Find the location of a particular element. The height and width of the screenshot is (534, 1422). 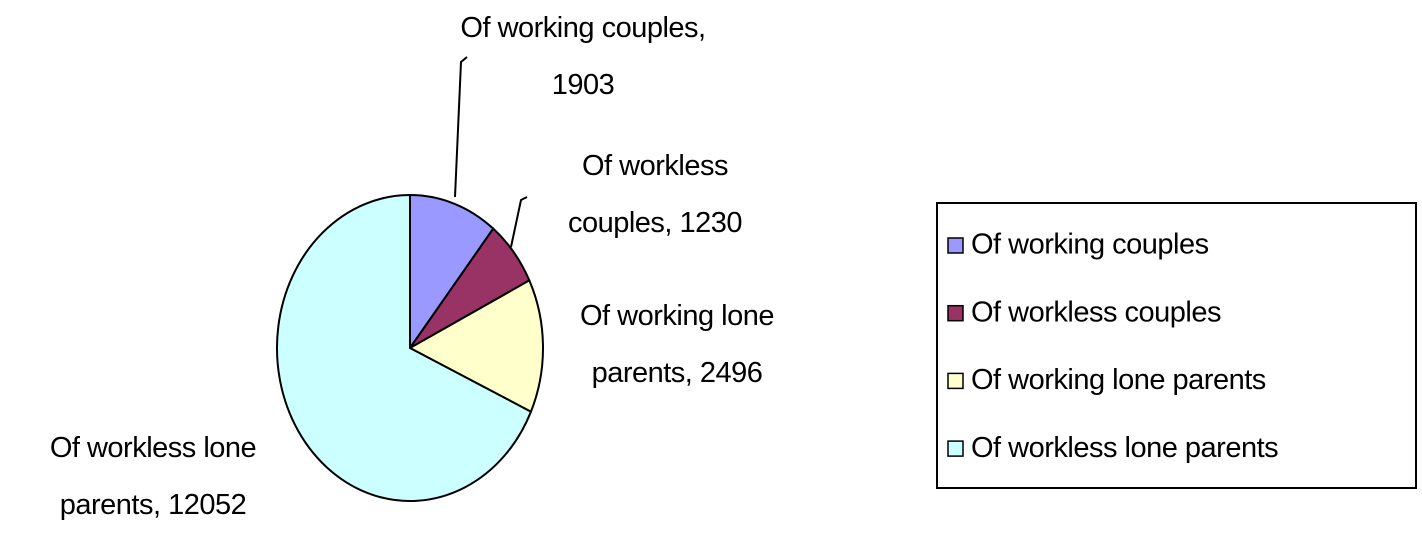

legend-label: Of workless couples is located at coordinates (1096, 312).